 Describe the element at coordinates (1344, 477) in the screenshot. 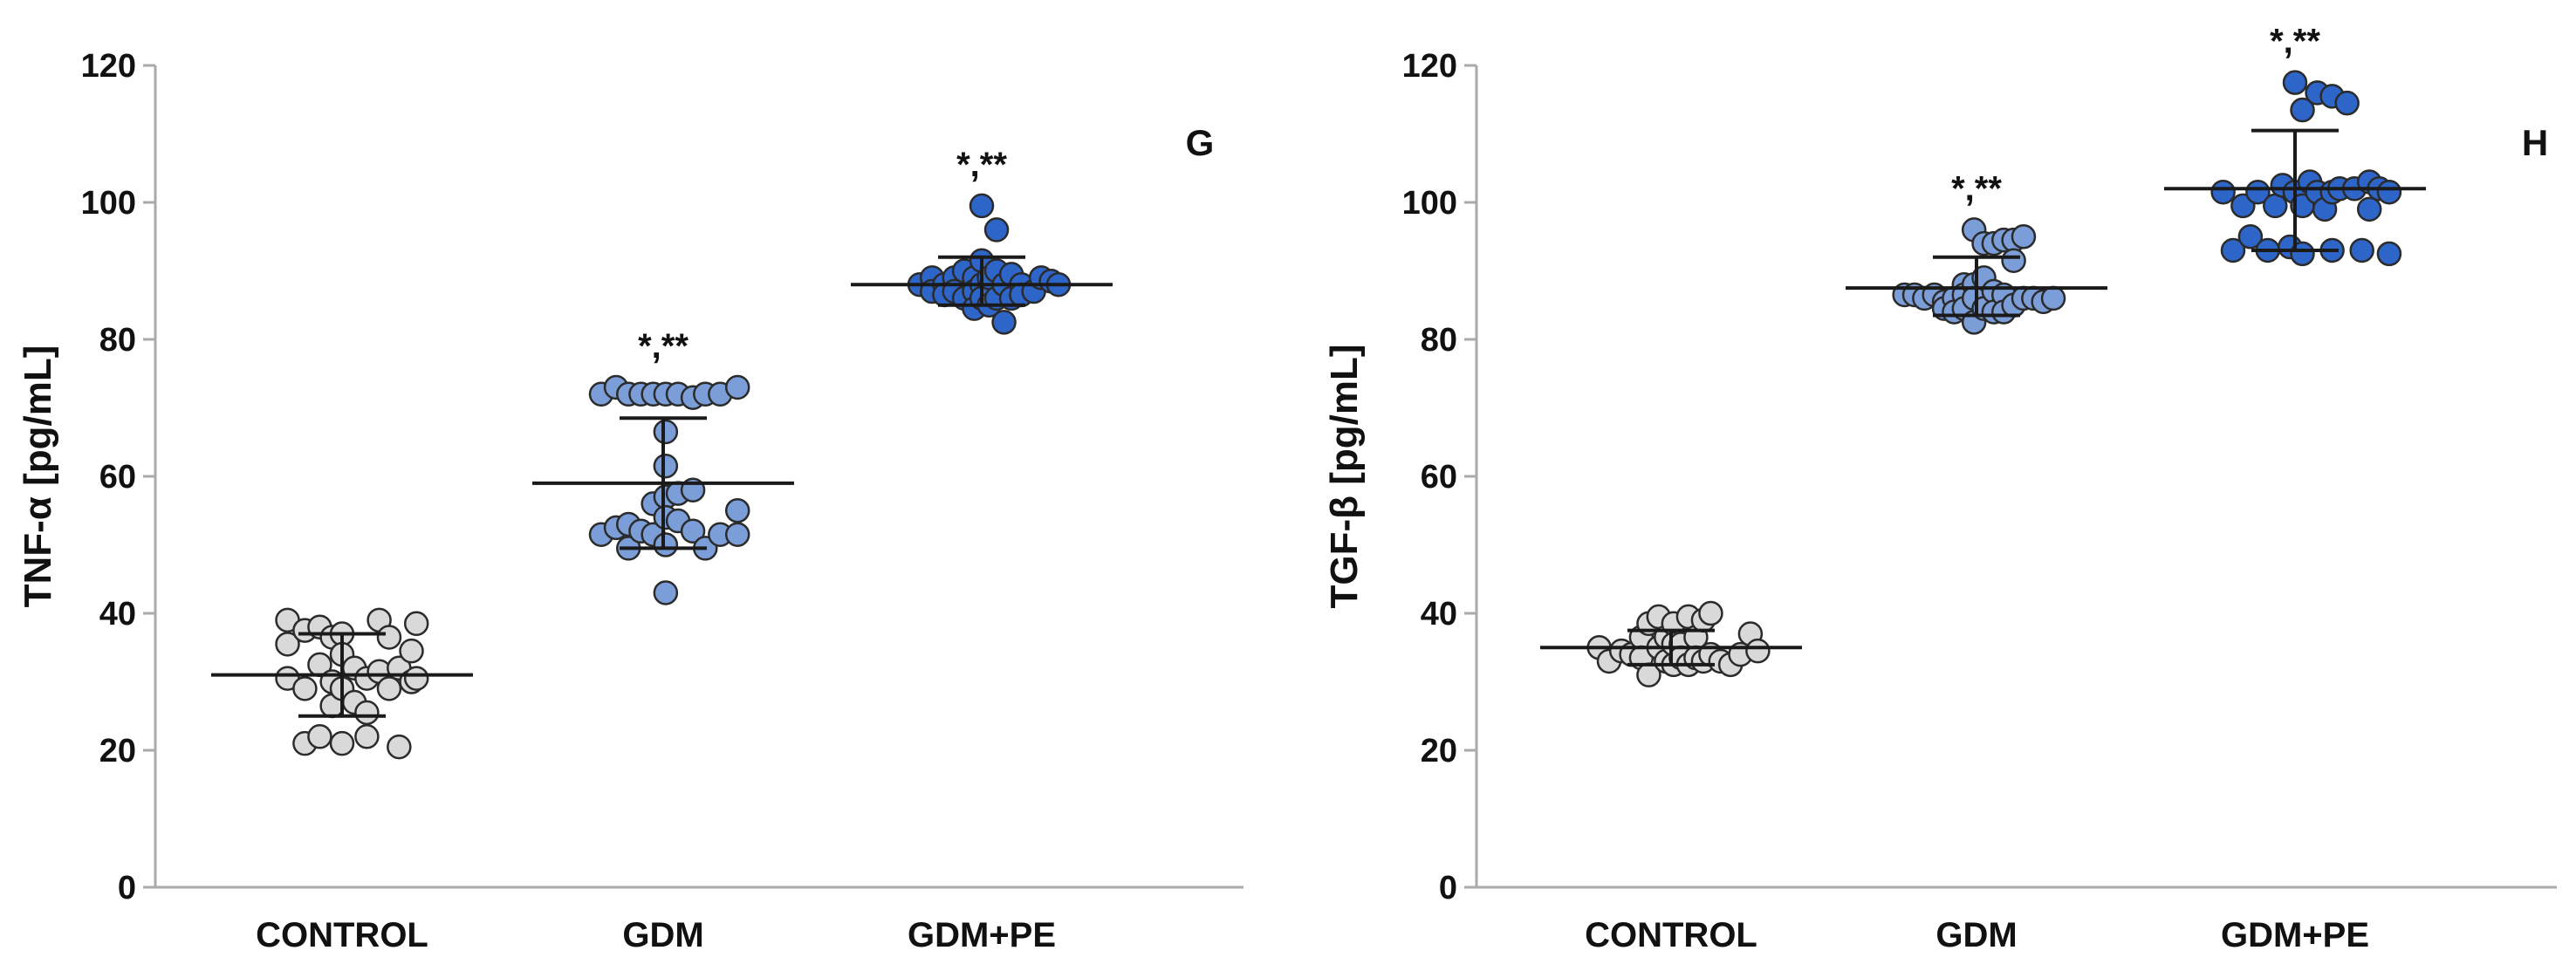

I see `y-axis-title: TGF-β [pg/mL]` at that location.